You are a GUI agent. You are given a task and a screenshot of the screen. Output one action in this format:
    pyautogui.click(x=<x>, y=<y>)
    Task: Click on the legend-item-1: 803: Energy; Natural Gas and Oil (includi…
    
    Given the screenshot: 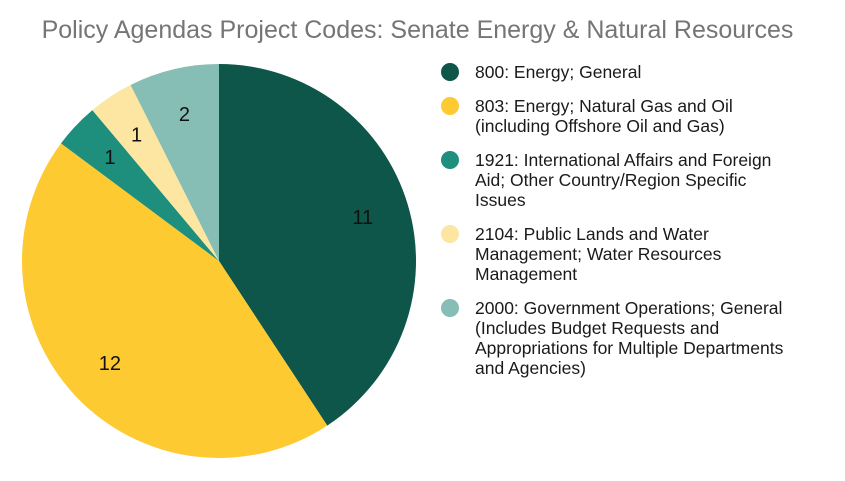 What is the action you would take?
    pyautogui.click(x=641, y=116)
    